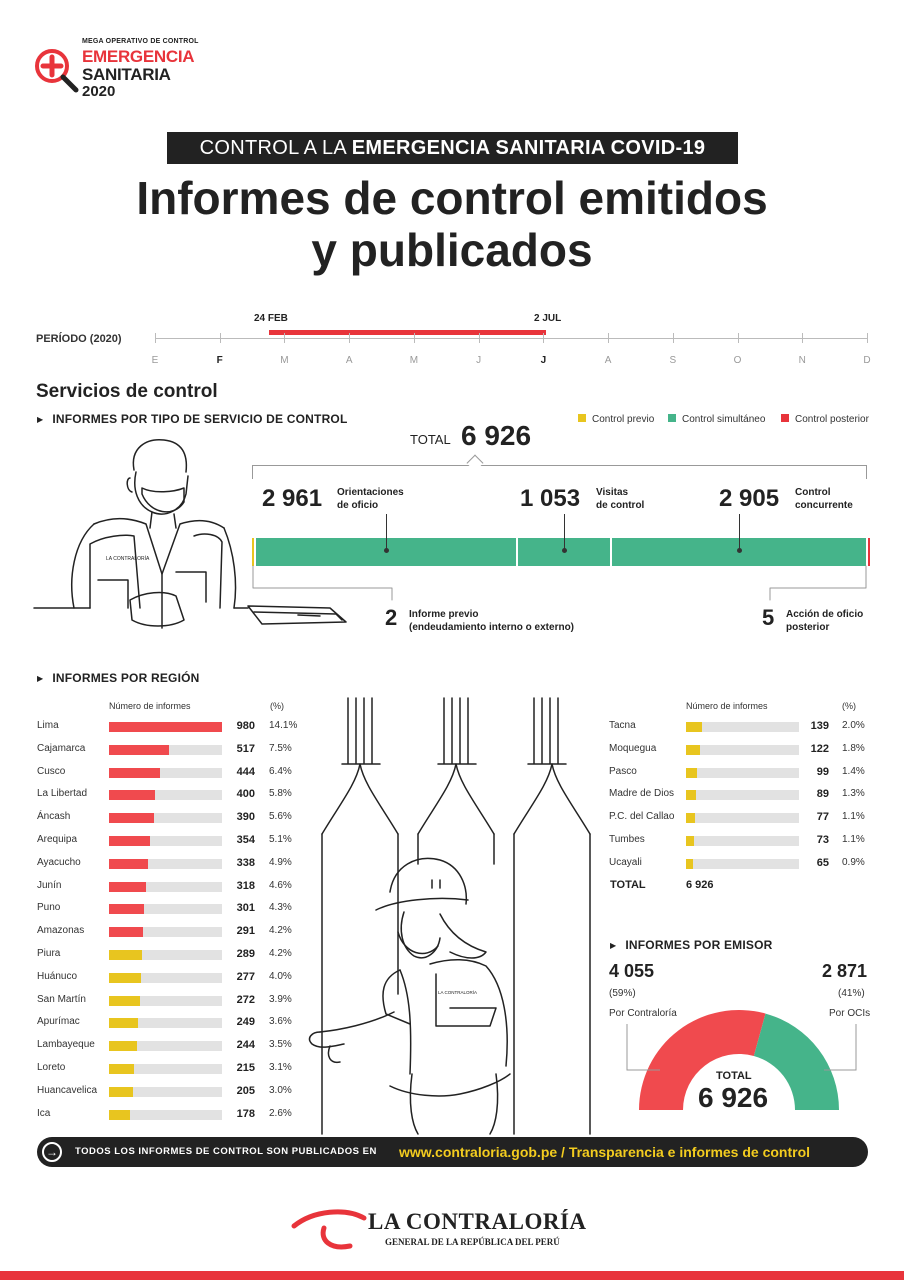 The image size is (904, 1280). What do you see at coordinates (408, 332) in the screenshot?
I see `timeline-range` at bounding box center [408, 332].